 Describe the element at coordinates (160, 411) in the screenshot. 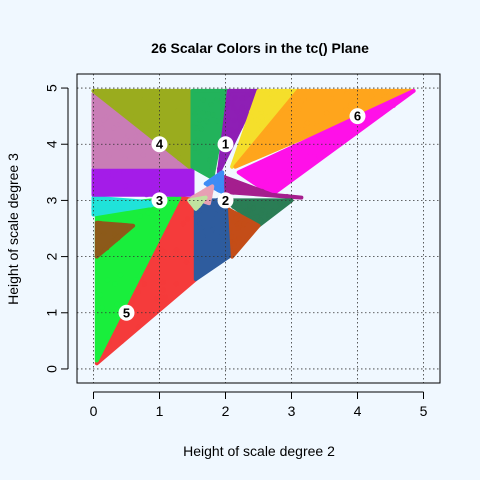

I see `x-tick-label: 1` at that location.